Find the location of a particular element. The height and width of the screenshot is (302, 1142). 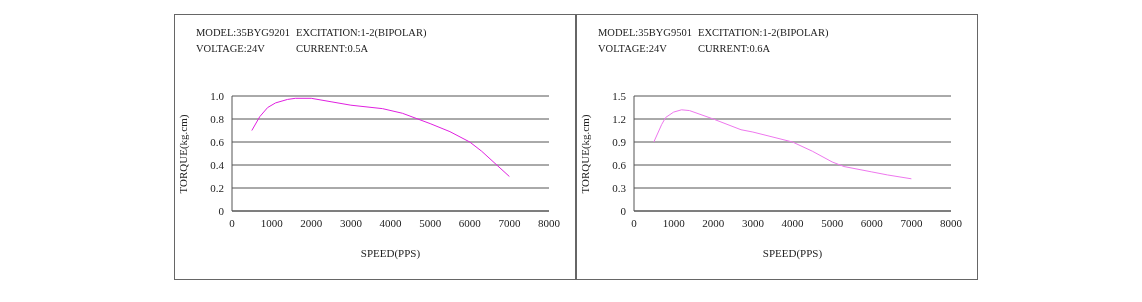

y-tick-label: 0.9 is located at coordinates (619, 141).